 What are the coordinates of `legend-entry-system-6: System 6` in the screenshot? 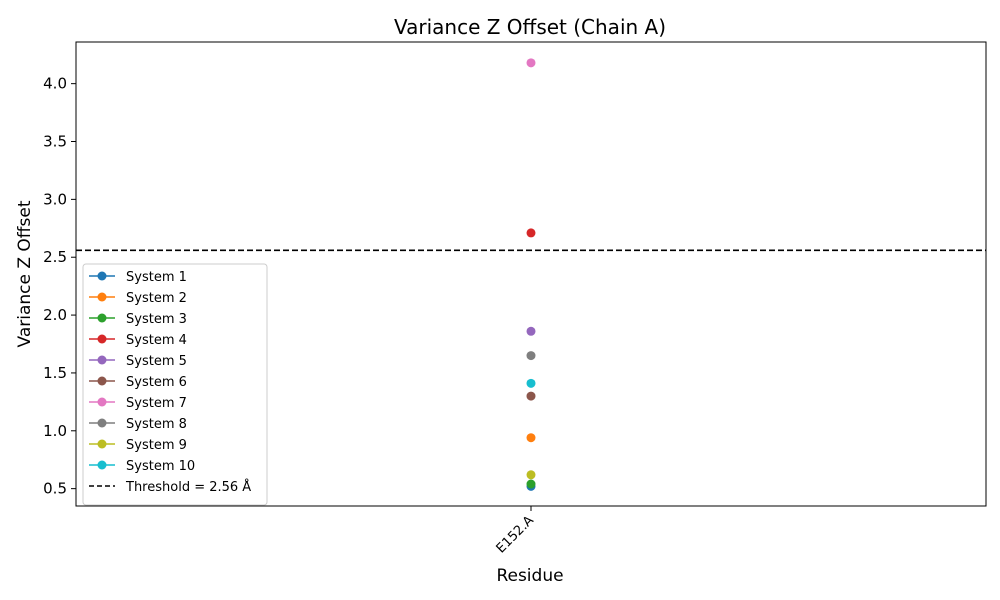 It's located at (138, 382).